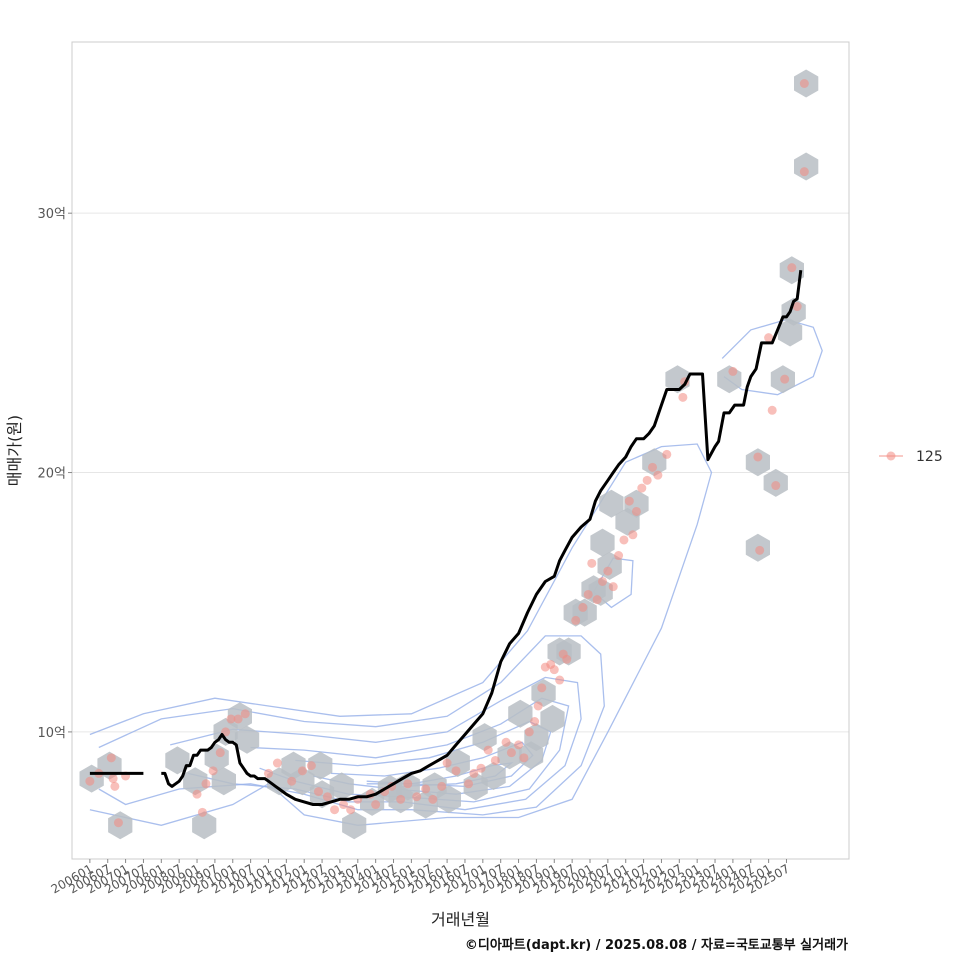  Describe the element at coordinates (460, 919) in the screenshot. I see `x-axis-title: 거래년월` at that location.